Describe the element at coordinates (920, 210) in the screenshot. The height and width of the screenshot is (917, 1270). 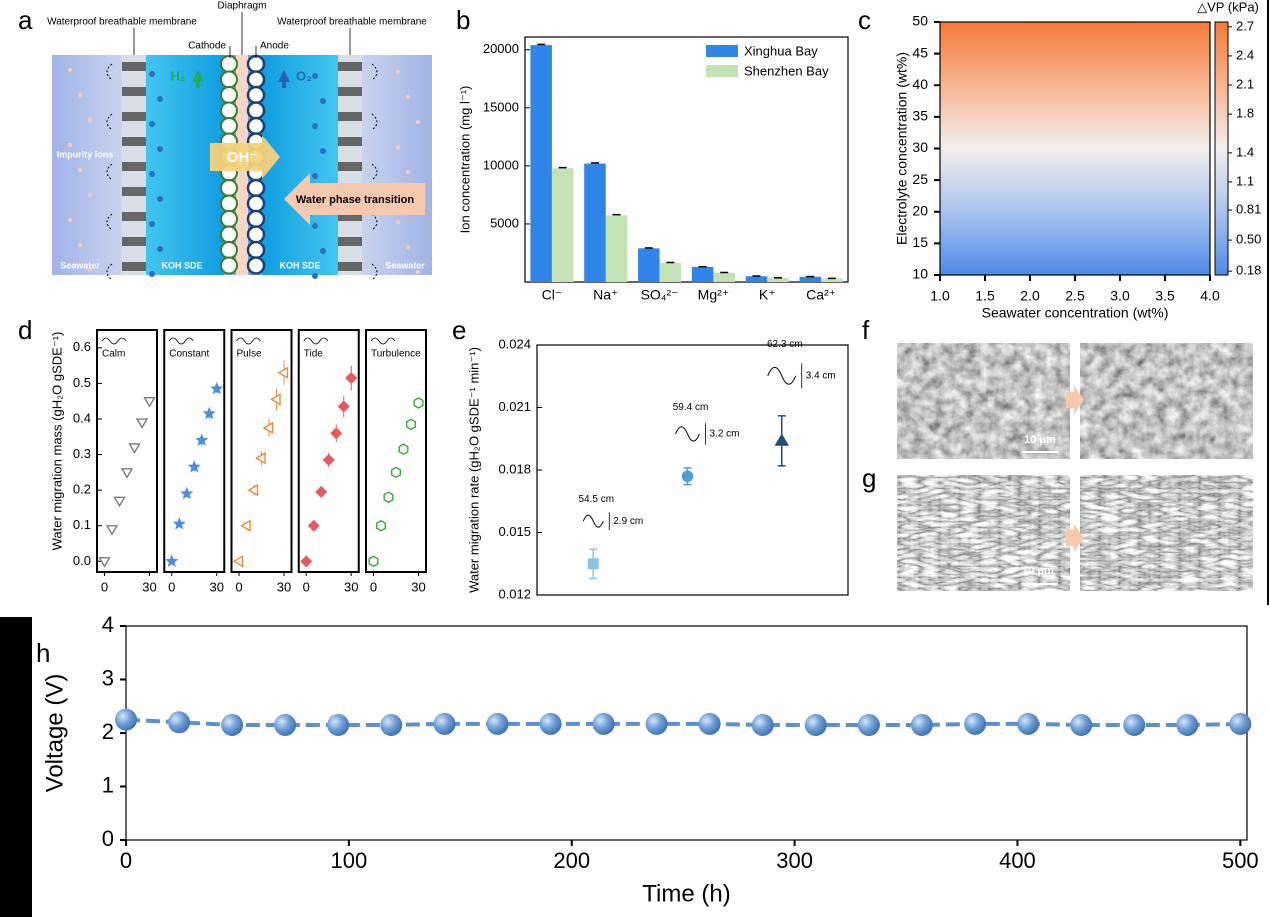
I see `y-tick-label: 20` at that location.